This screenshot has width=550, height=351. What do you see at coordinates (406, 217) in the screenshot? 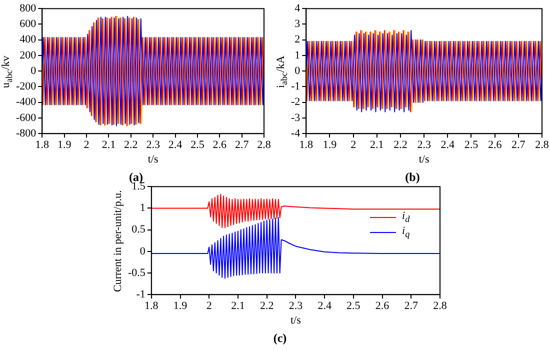
I see `legend-label: i$_{d}$` at bounding box center [406, 217].